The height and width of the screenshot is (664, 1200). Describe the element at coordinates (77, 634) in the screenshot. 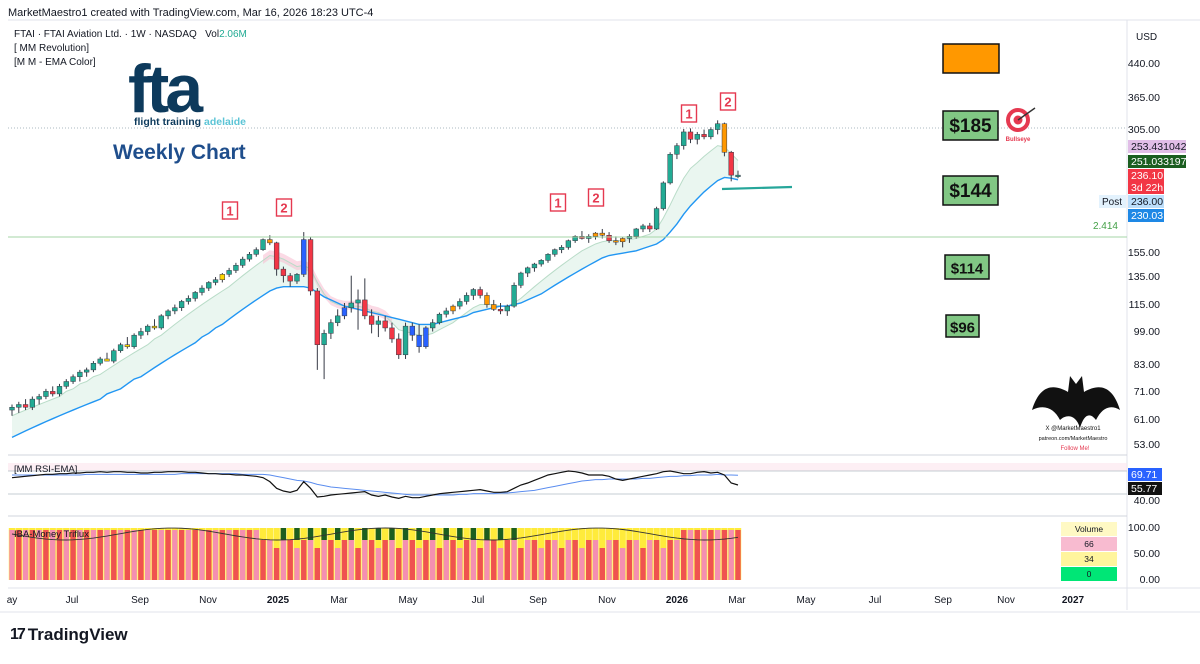

I see `tv-logo-text: TradingView` at that location.